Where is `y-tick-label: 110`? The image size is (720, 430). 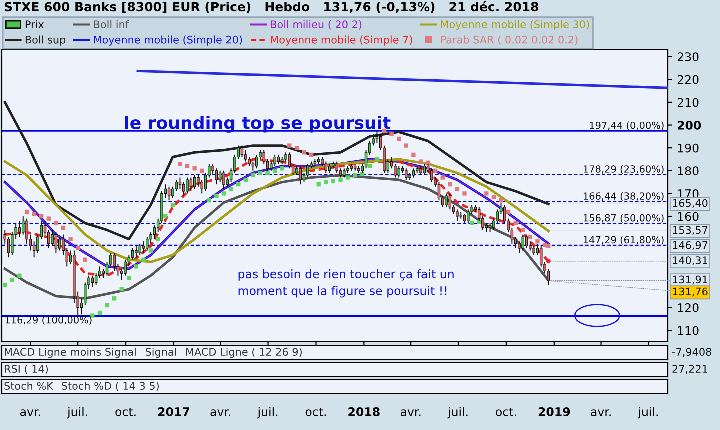
y-tick-label: 110 is located at coordinates (688, 331).